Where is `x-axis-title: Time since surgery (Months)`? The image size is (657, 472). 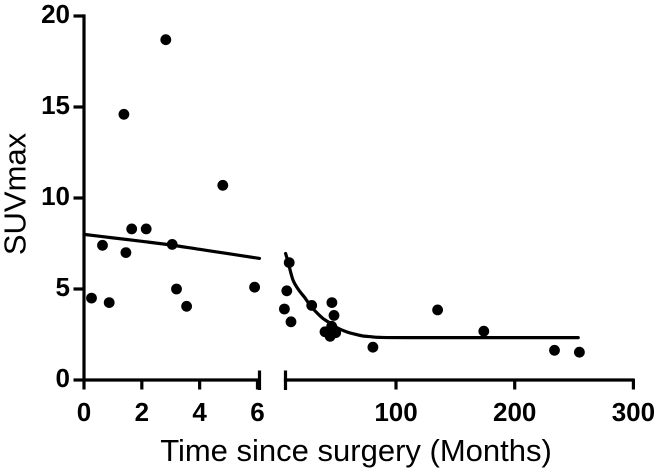 x-axis-title: Time since surgery (Months) is located at coordinates (356, 450).